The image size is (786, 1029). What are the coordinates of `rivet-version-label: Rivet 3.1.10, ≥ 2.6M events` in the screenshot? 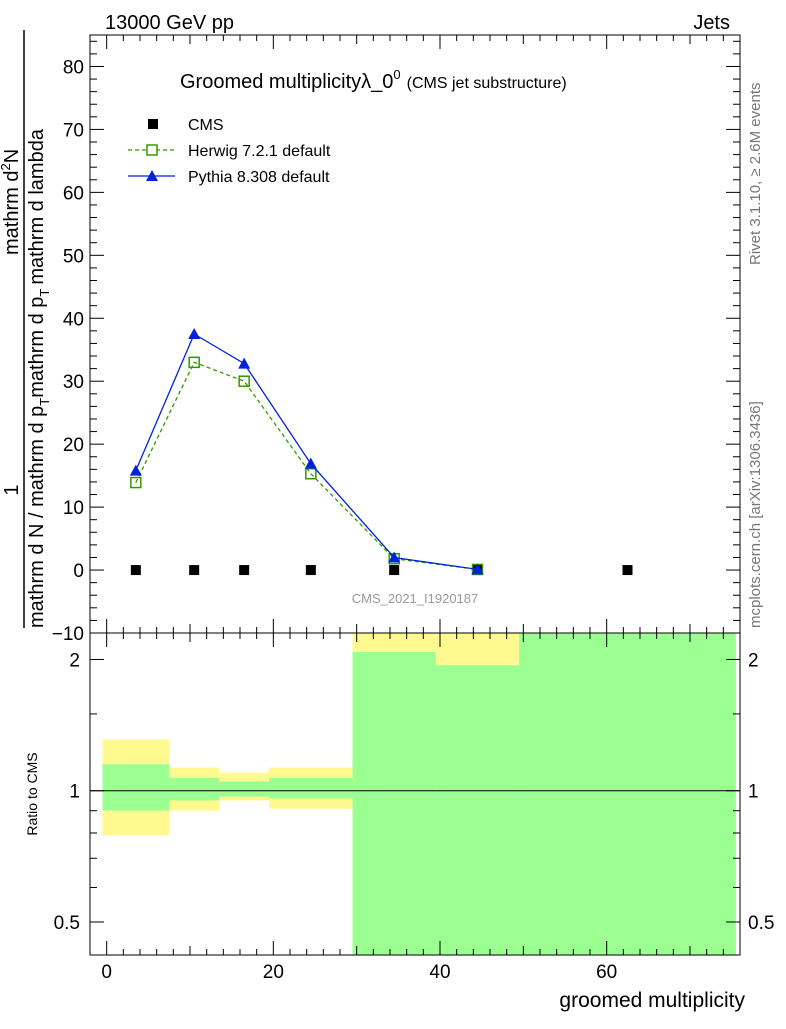 It's located at (755, 174).